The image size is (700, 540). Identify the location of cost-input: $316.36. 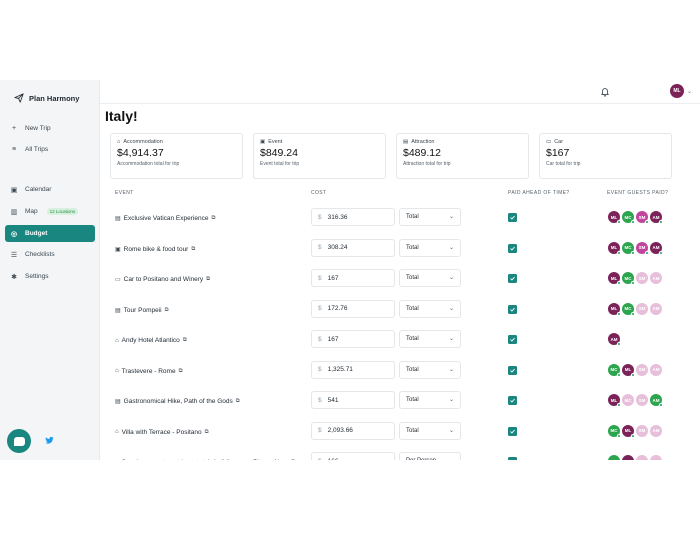
(353, 217).